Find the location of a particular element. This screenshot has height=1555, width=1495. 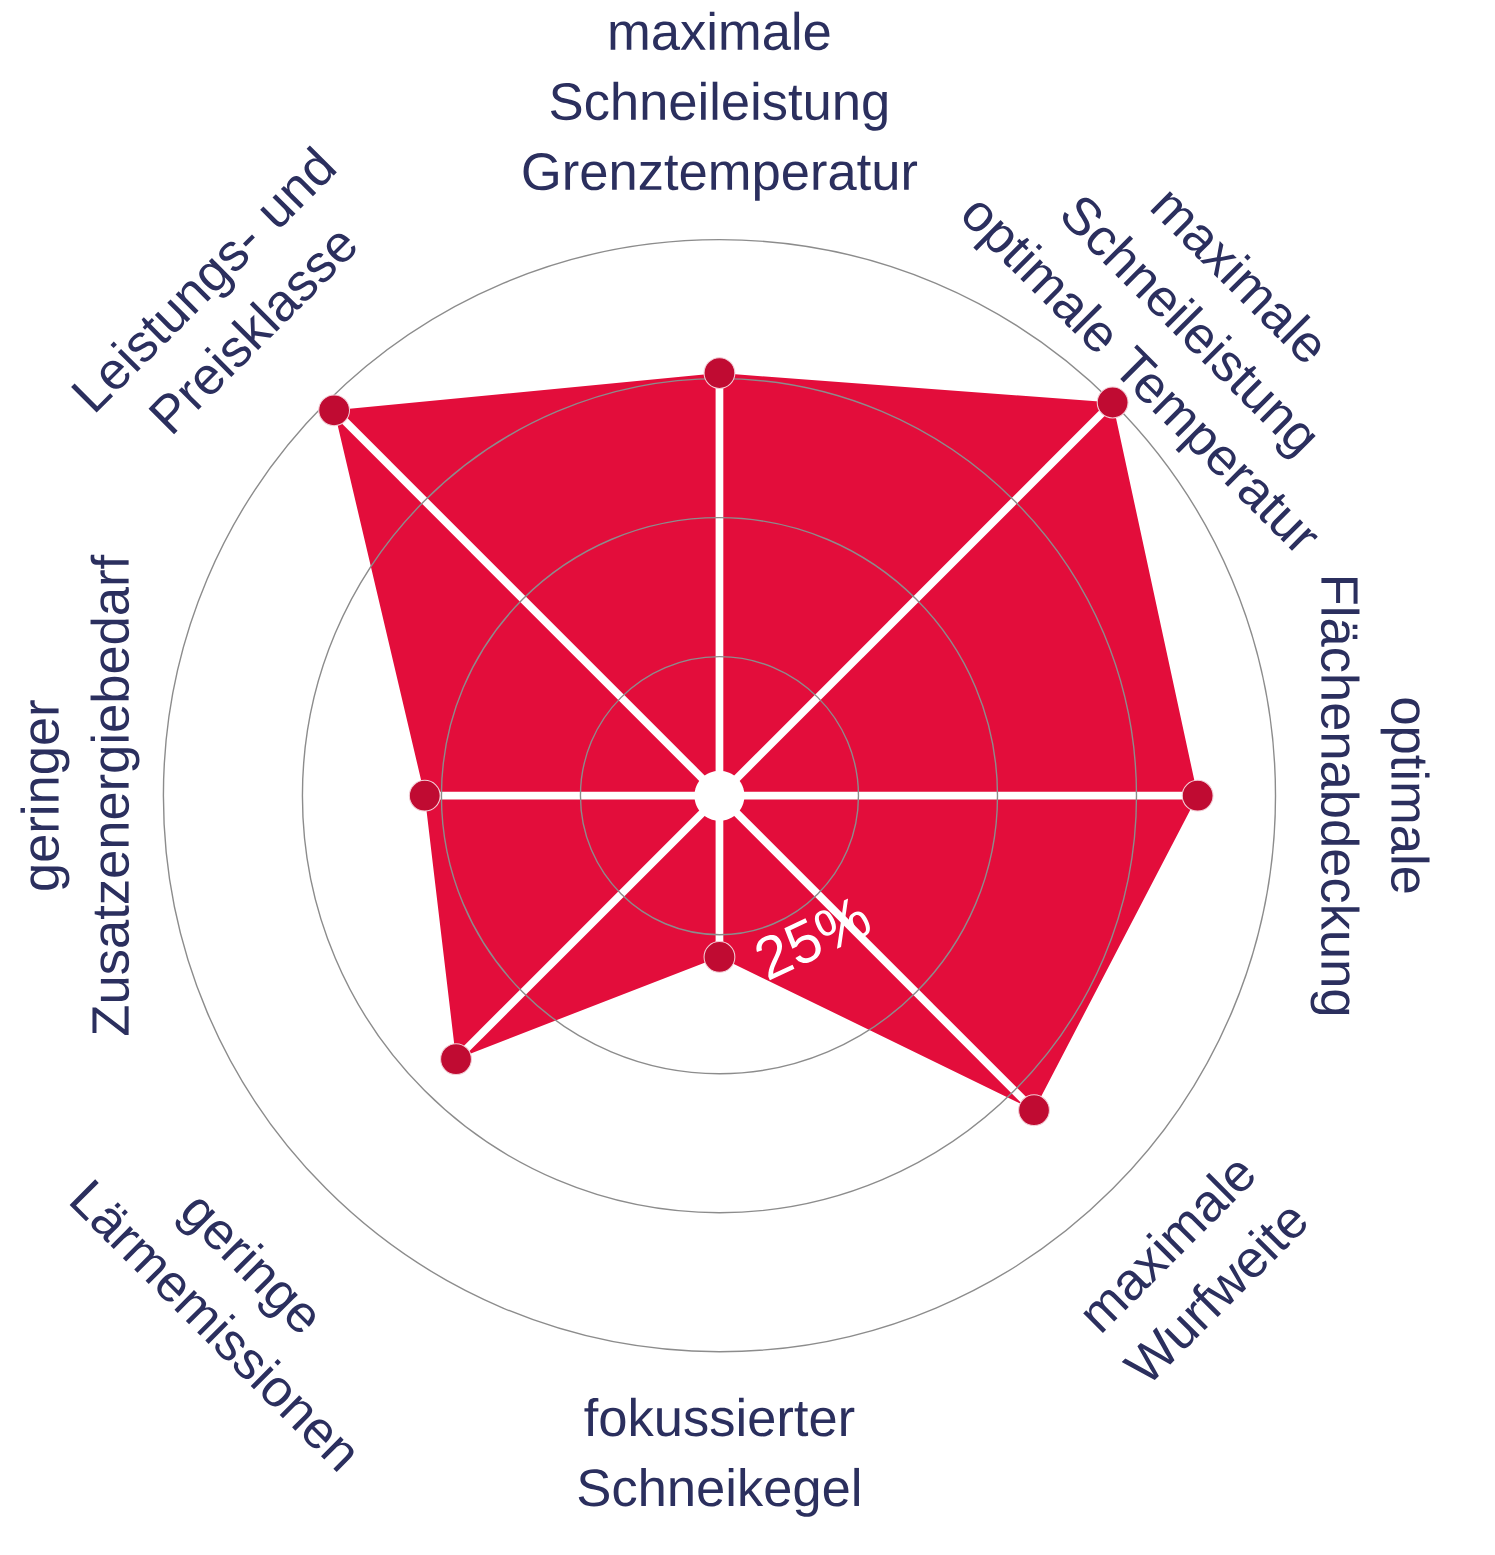

spoke-label: geringer Zusatzenergiebedarf is located at coordinates (80, 794).